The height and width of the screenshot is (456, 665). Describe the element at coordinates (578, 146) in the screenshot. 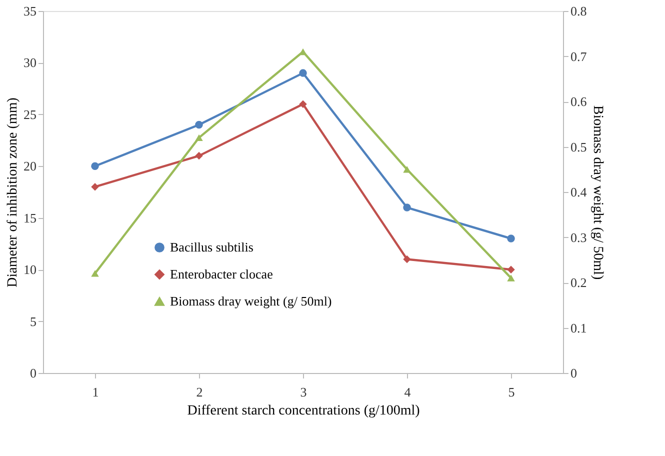

I see `y2-tick-label: 0.5` at that location.